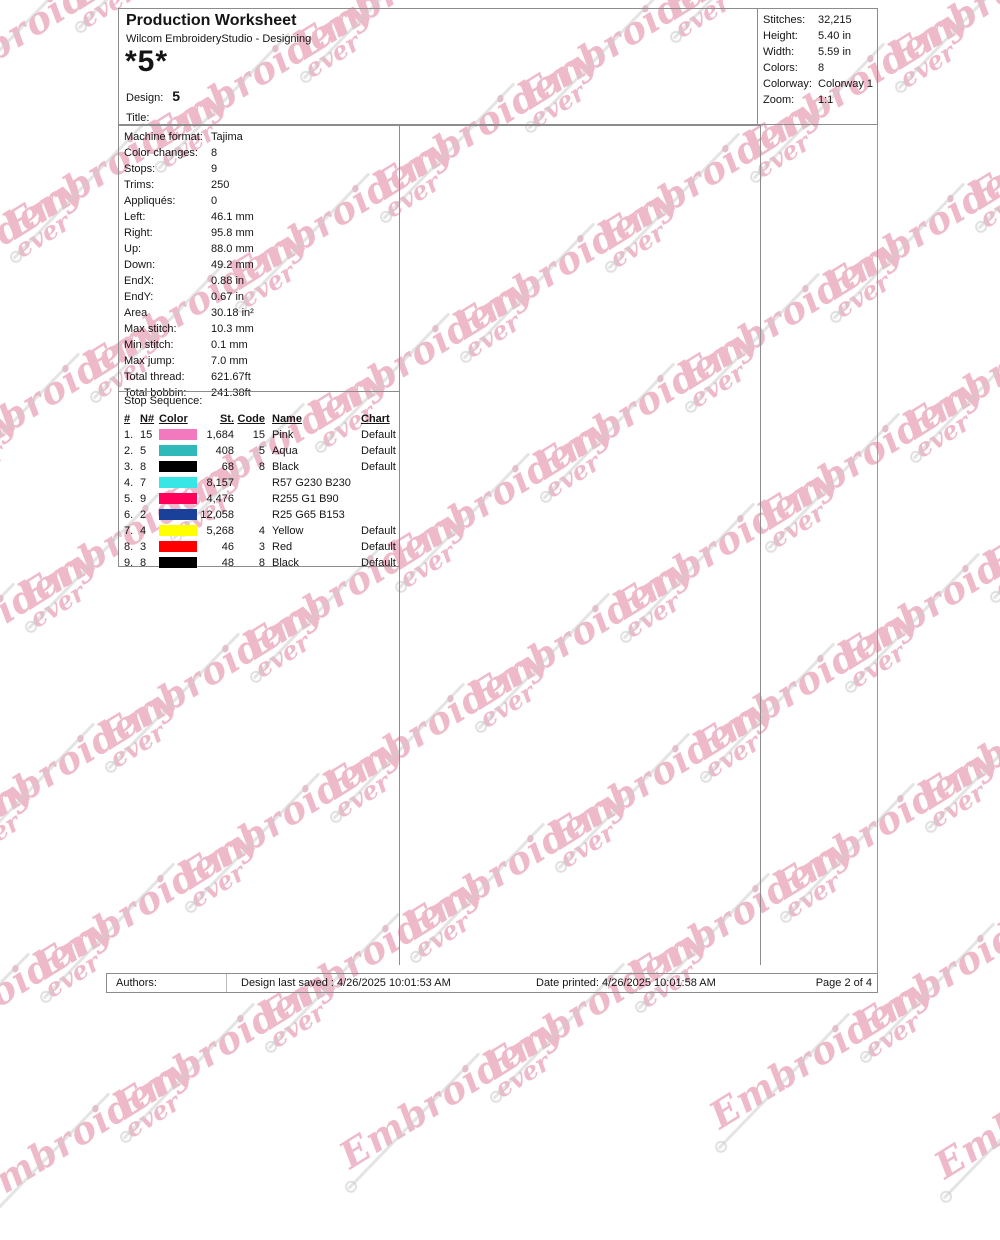 The height and width of the screenshot is (1240, 1000). I want to click on cell-name: Pink, so click(282, 435).